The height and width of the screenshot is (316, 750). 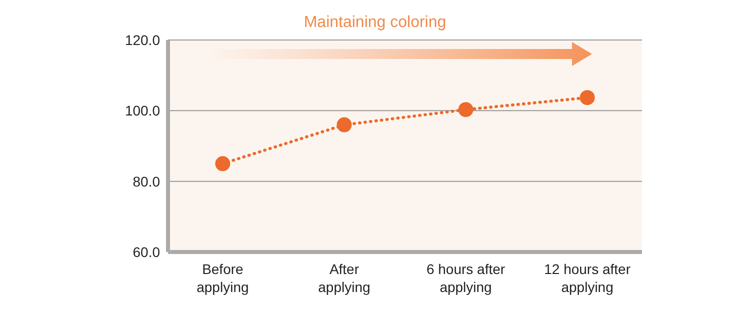 What do you see at coordinates (587, 278) in the screenshot?
I see `x-tick-label: 12 hours after applying` at bounding box center [587, 278].